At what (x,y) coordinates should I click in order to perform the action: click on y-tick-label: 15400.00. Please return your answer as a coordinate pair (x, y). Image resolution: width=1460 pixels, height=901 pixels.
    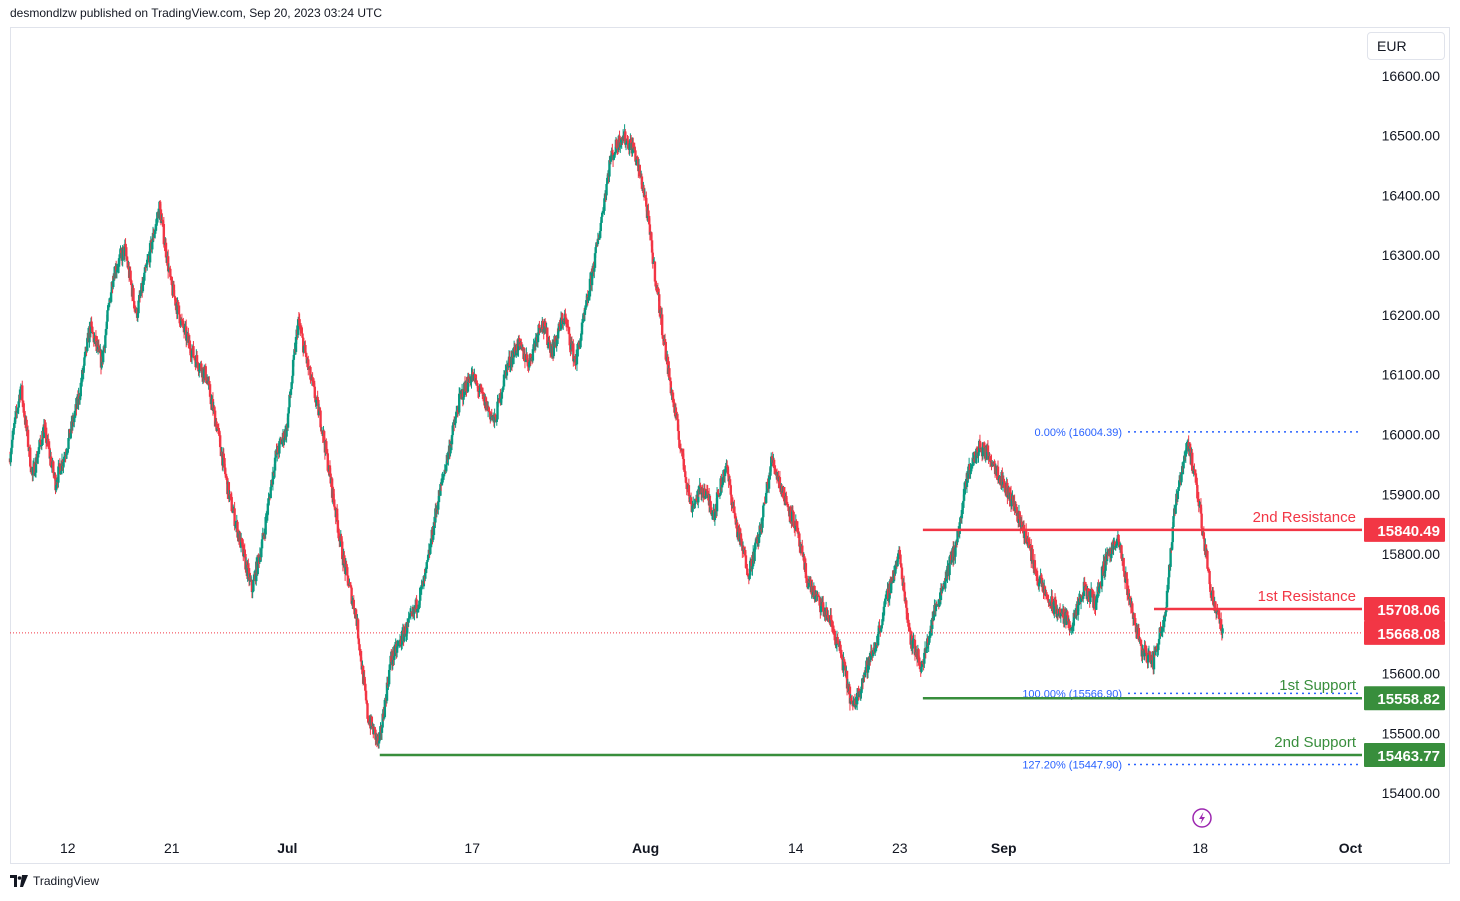
    Looking at the image, I should click on (1411, 793).